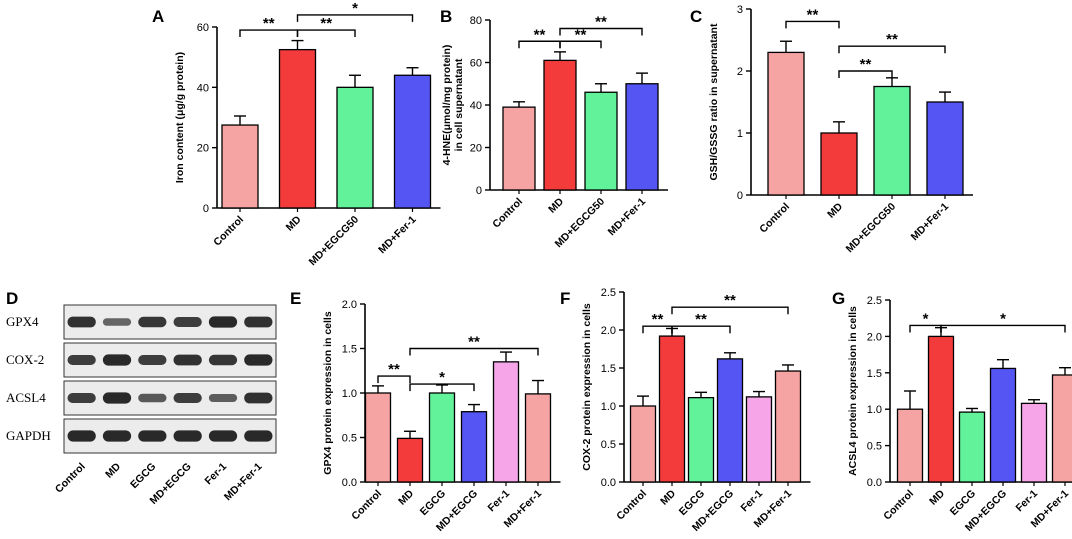 The height and width of the screenshot is (539, 1072). Describe the element at coordinates (459, 104) in the screenshot. I see `y-axis-title: in cell supernatant` at that location.